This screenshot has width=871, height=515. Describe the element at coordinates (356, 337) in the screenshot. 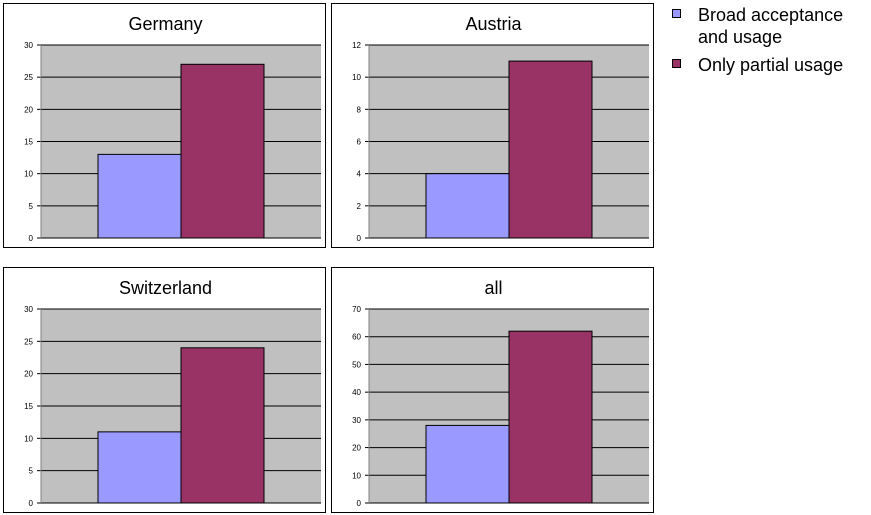

I see `y-tick-label: 60` at that location.